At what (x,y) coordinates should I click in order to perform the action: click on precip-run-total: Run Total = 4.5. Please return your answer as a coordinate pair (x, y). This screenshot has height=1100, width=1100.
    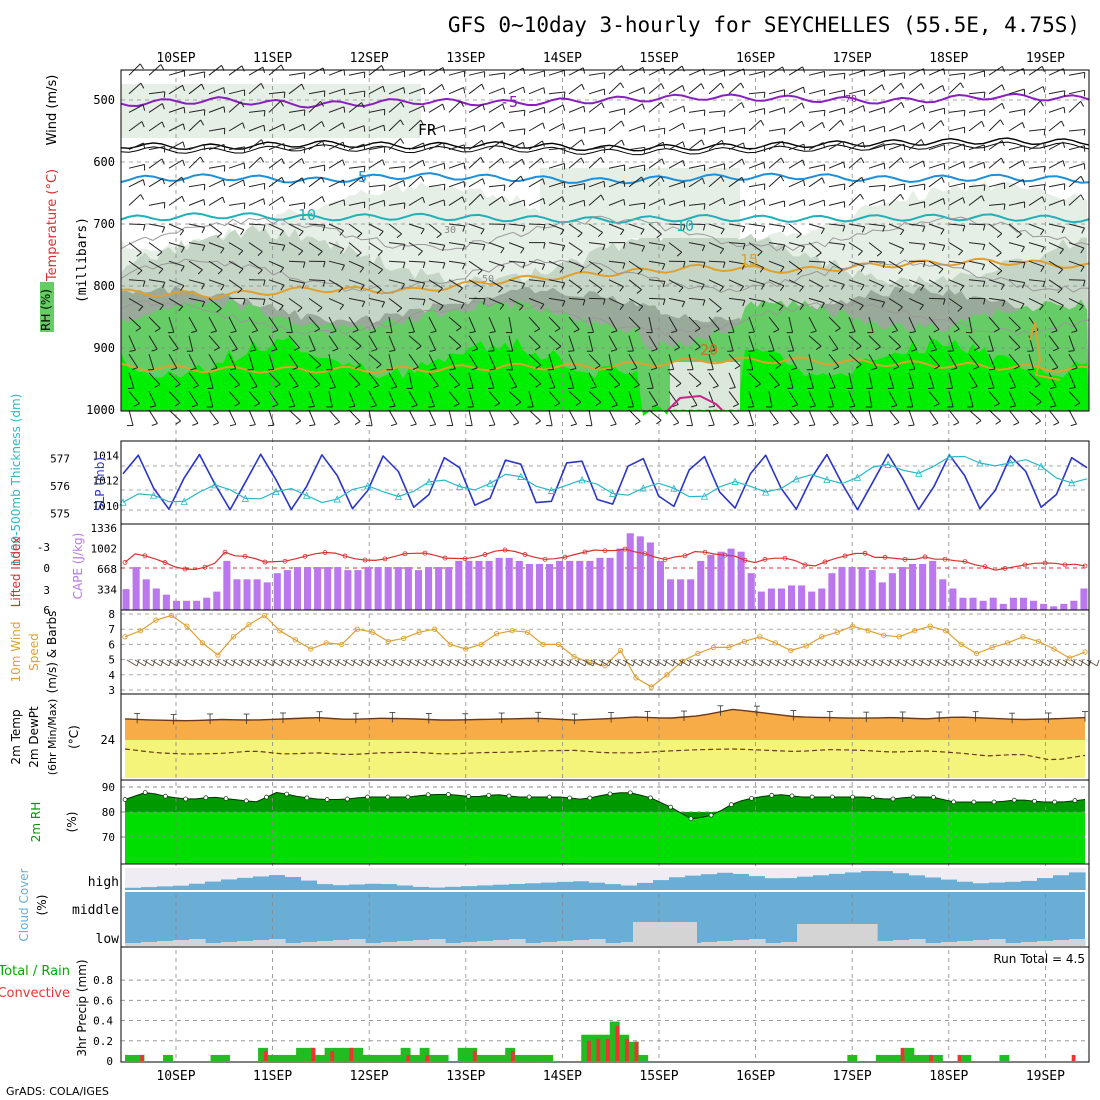
    Looking at the image, I should click on (1039, 959).